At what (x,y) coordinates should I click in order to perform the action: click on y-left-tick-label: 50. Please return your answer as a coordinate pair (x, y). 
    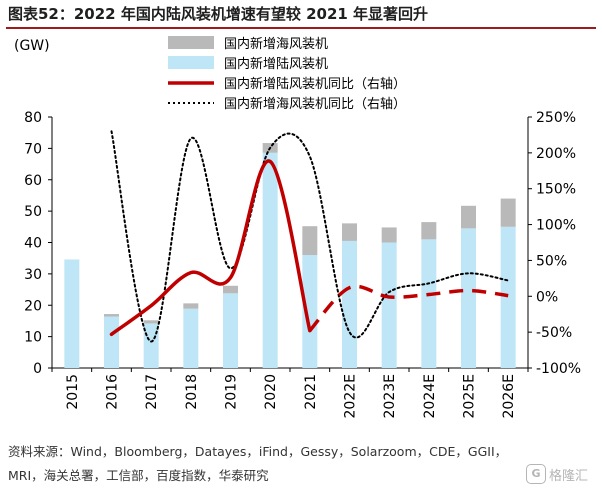
    Looking at the image, I should click on (33, 212).